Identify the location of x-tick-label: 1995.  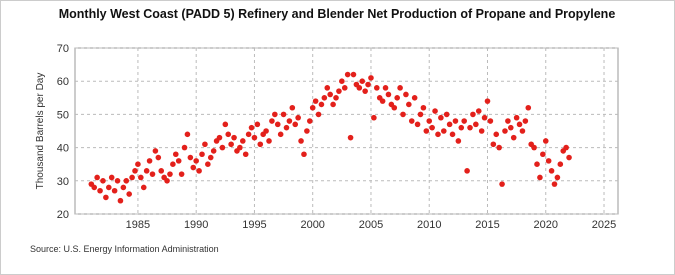
(254, 225).